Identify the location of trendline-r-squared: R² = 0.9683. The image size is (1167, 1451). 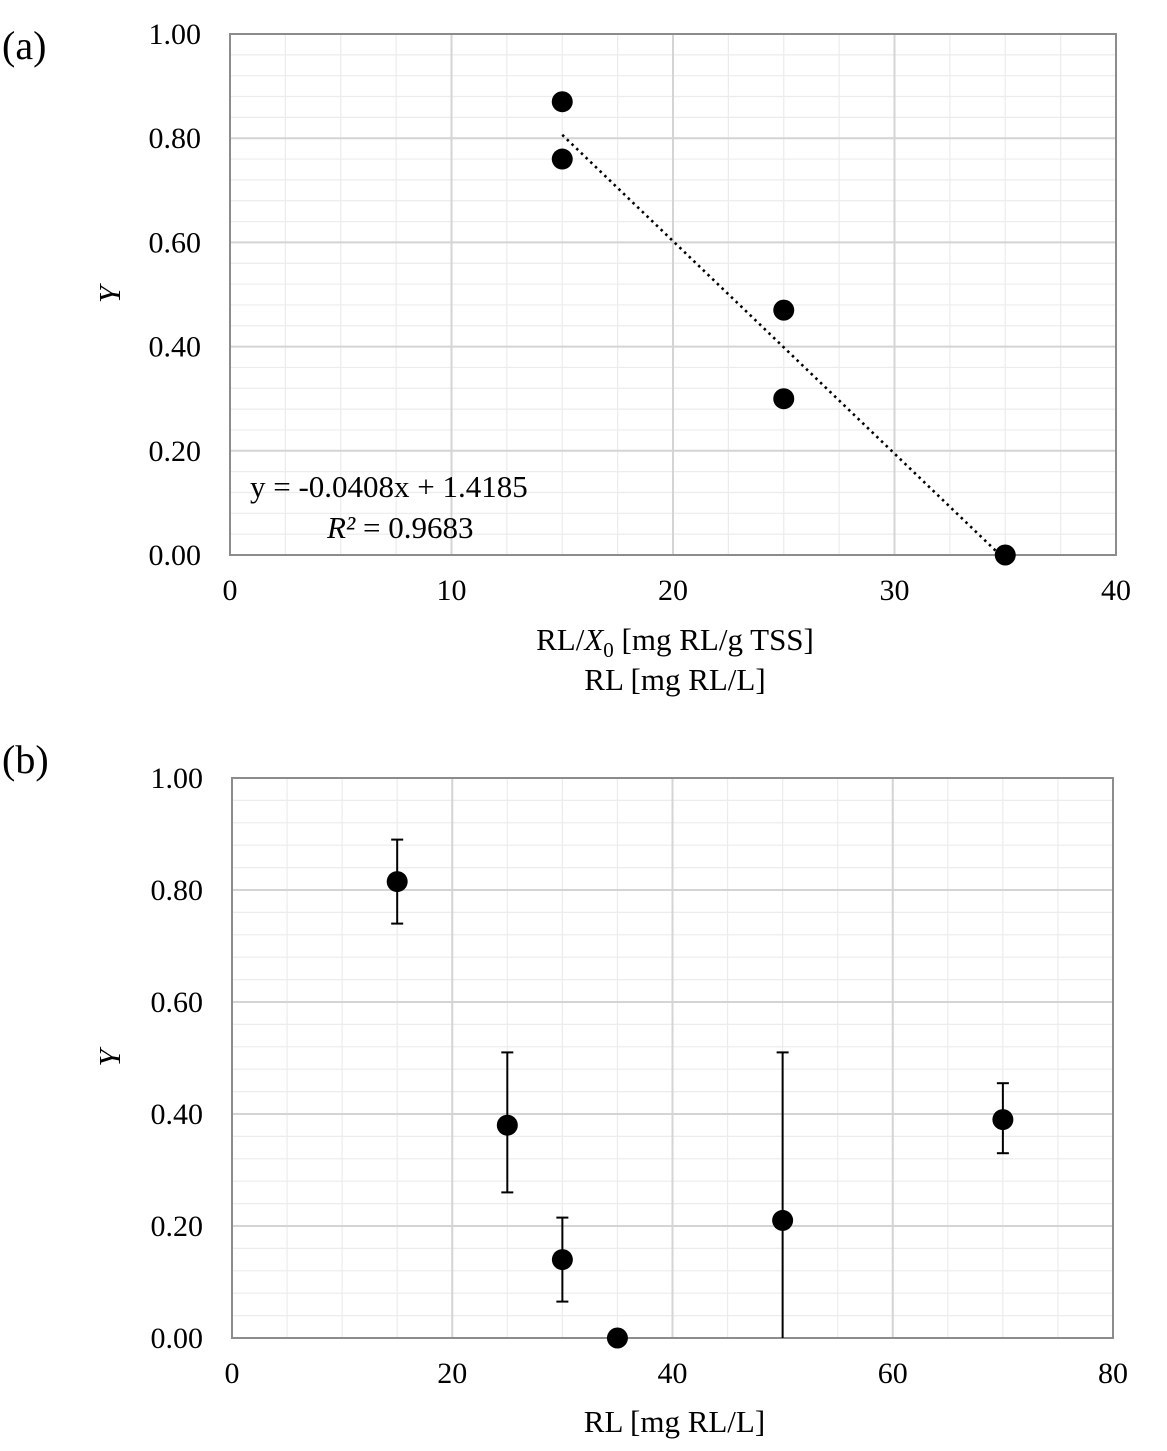
(399, 527).